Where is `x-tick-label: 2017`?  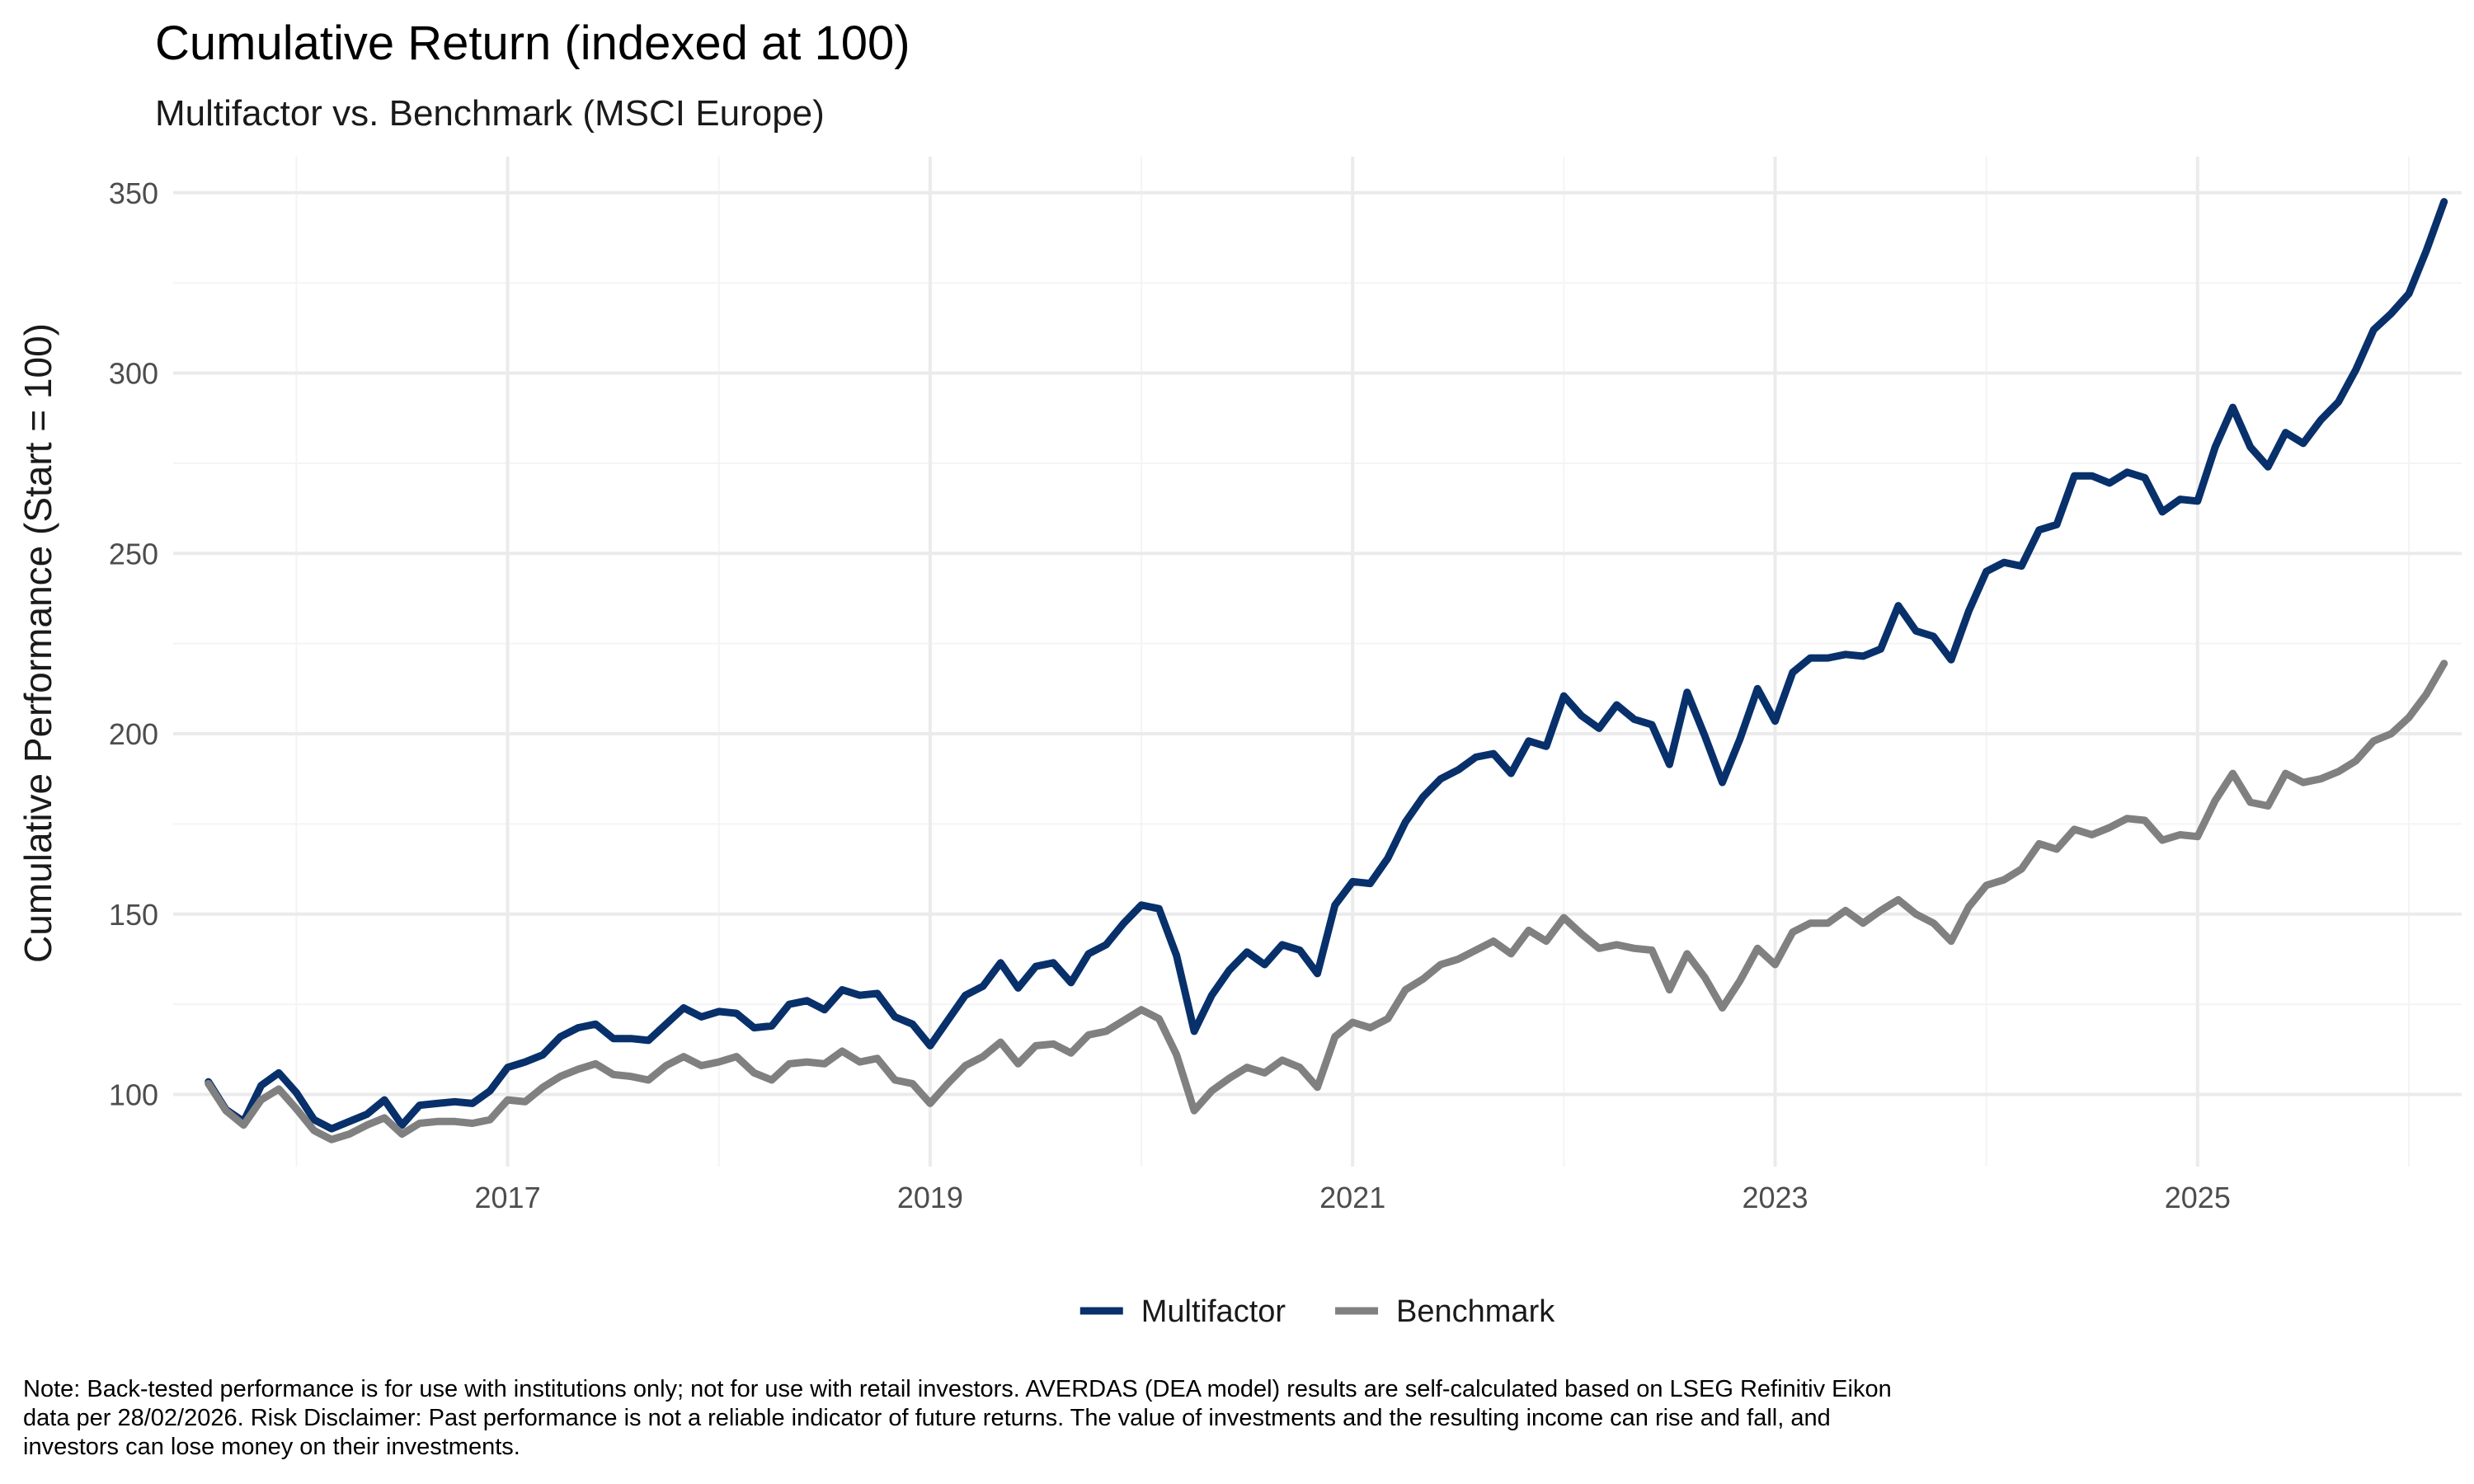
x-tick-label: 2017 is located at coordinates (508, 1197).